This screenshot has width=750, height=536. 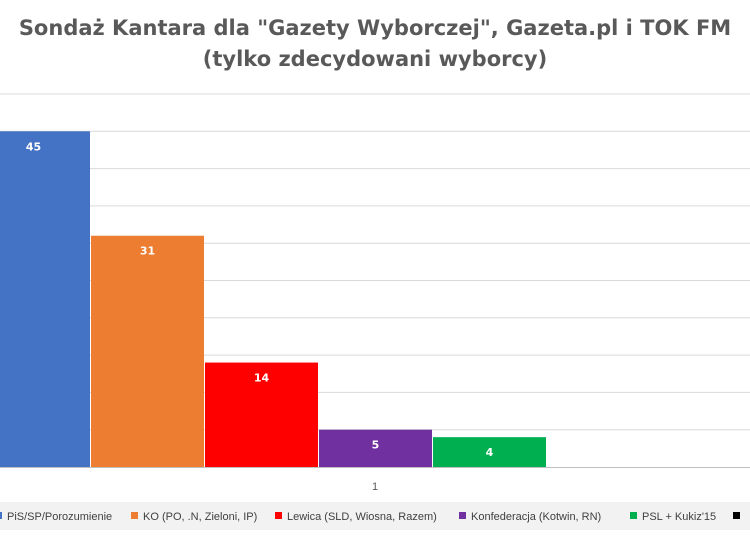 I want to click on legend-label: PiS/SP/Porozumienie, so click(x=60, y=517).